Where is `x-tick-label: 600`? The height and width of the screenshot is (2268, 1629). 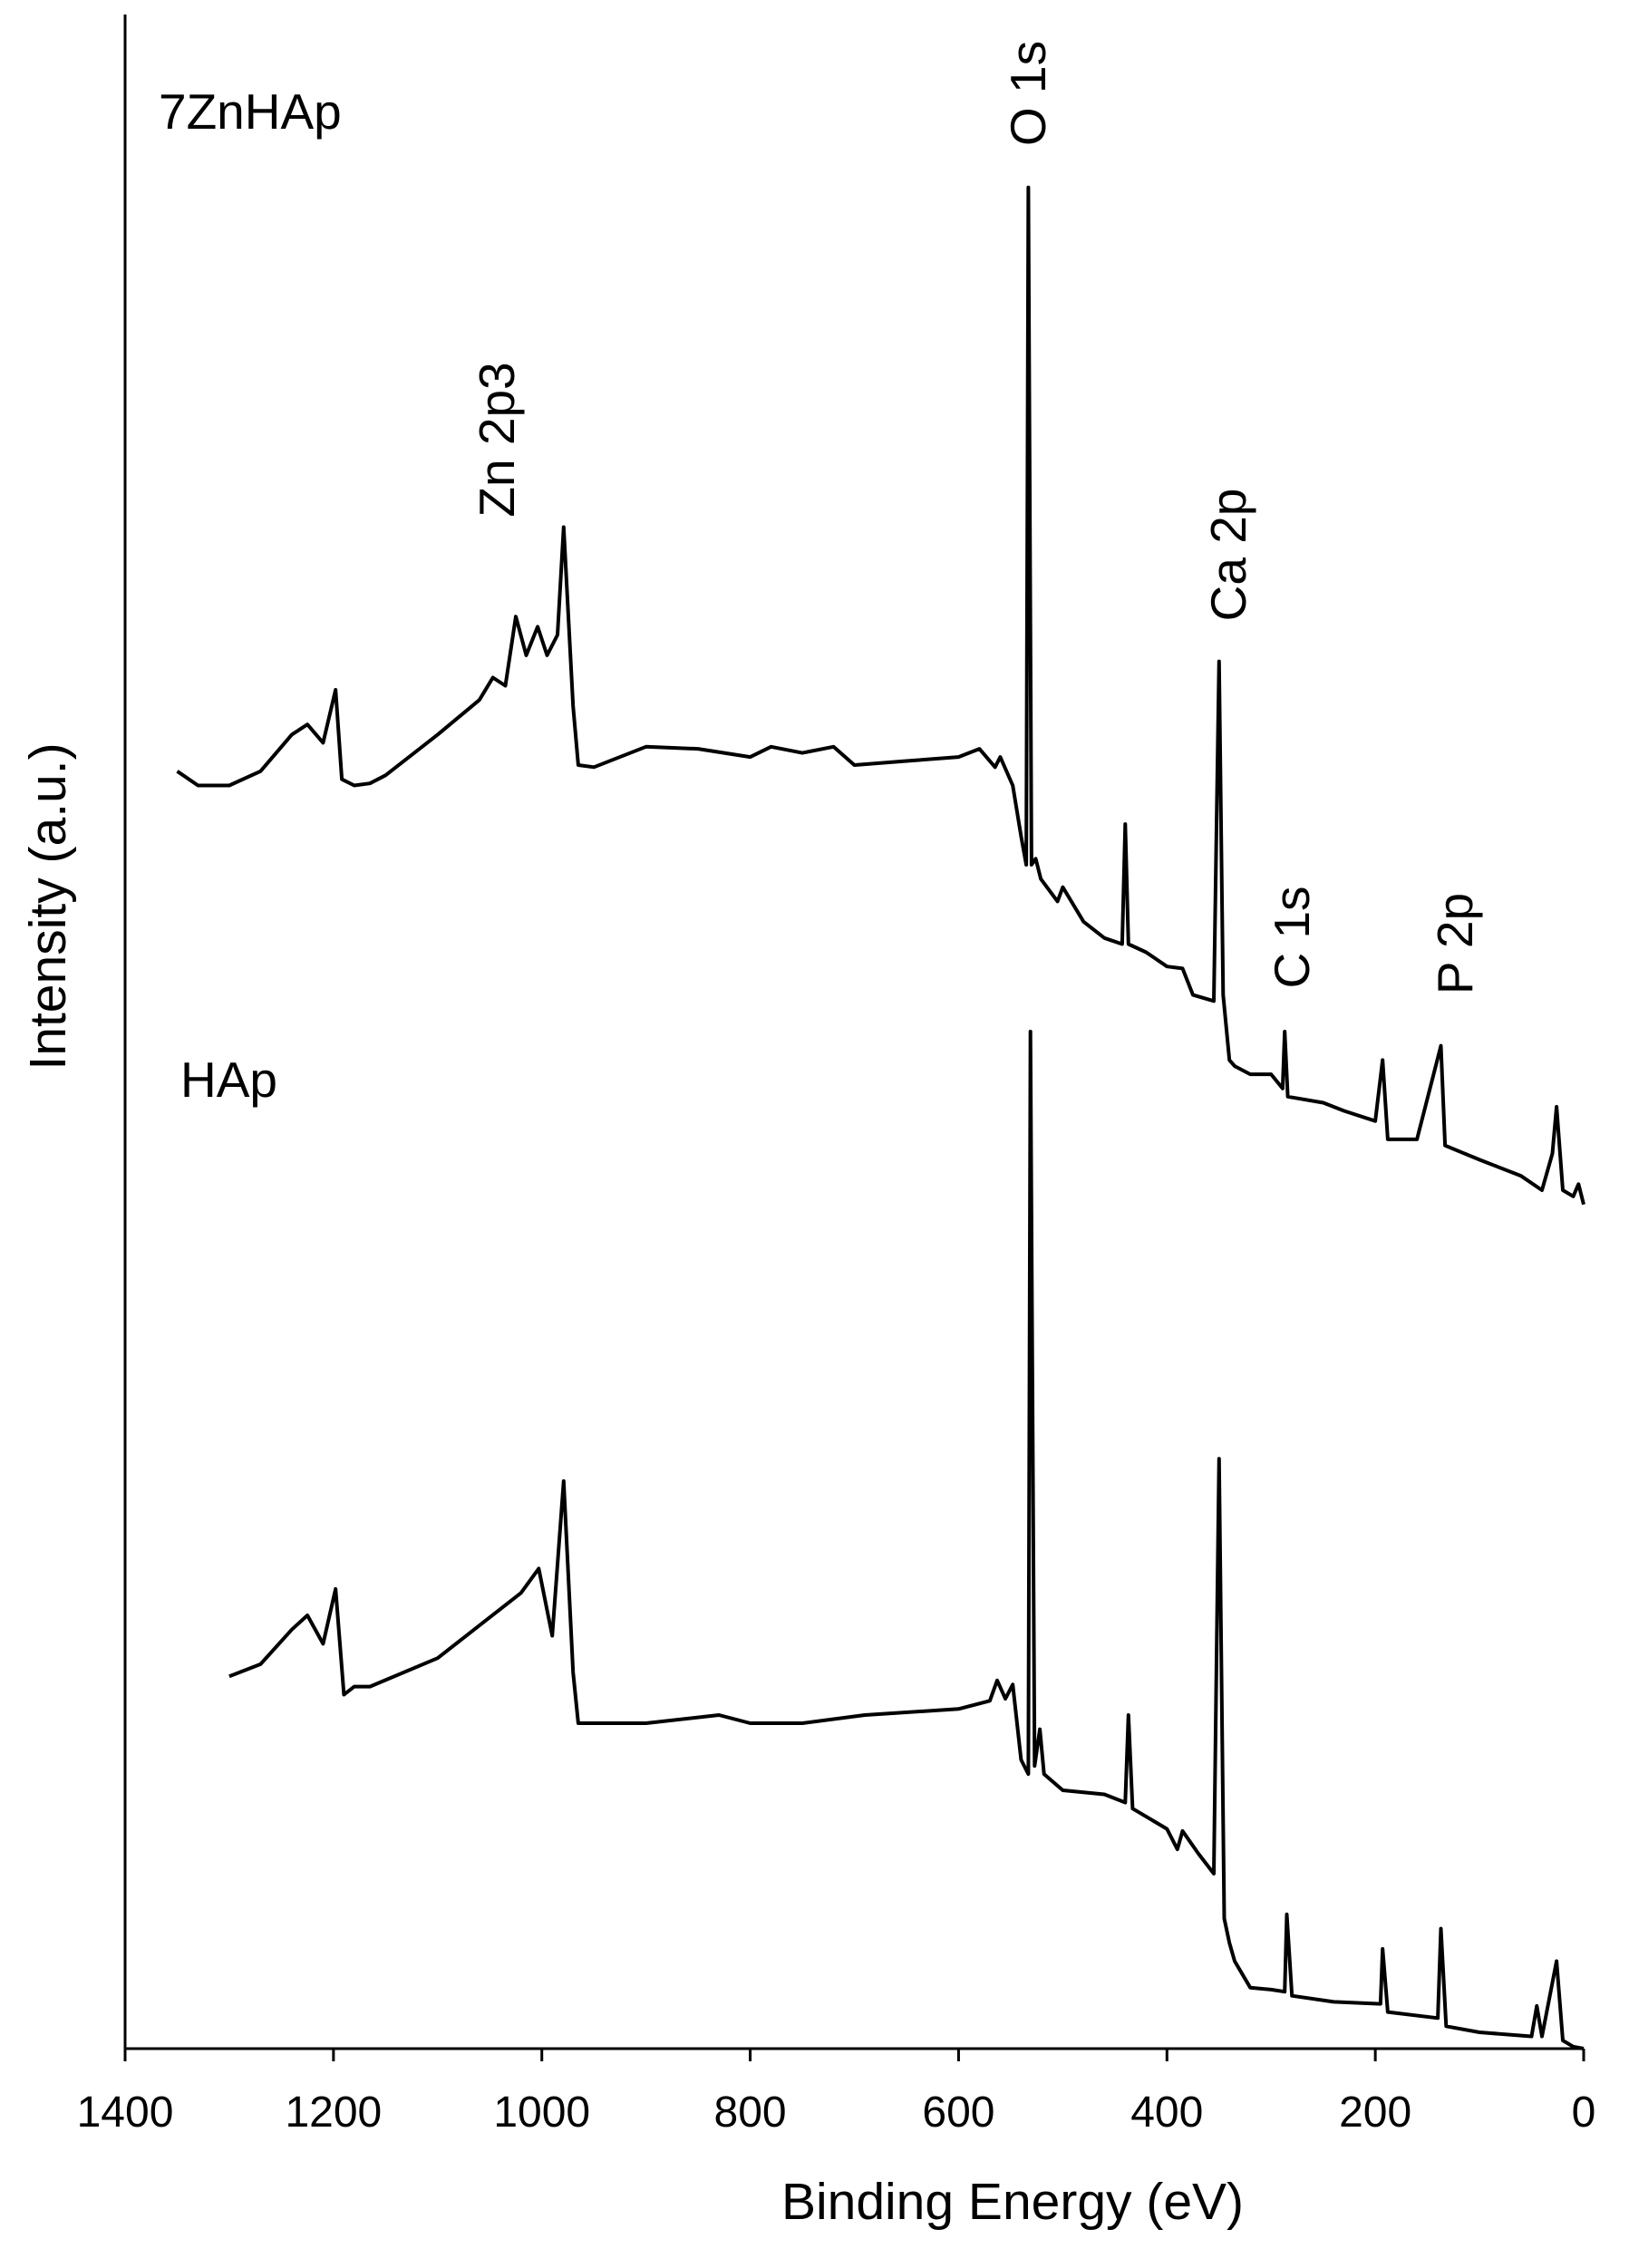
x-tick-label: 600 is located at coordinates (958, 2113).